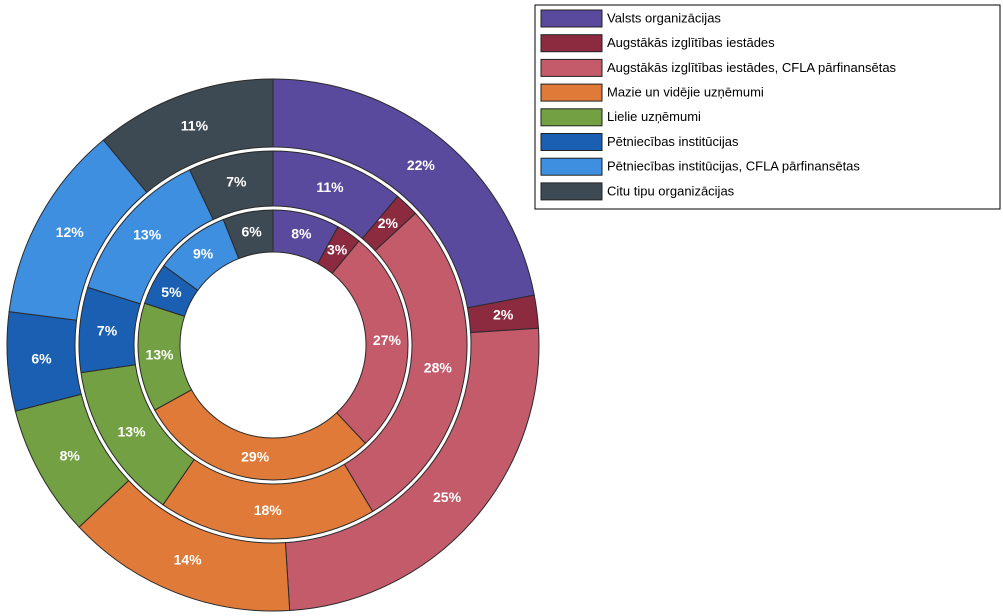 The height and width of the screenshot is (616, 1003). I want to click on legend-label: Lielie uzņēmumi, so click(654, 116).